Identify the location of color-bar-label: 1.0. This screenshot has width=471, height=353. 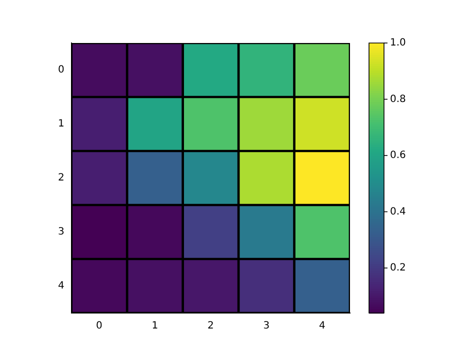
(398, 43).